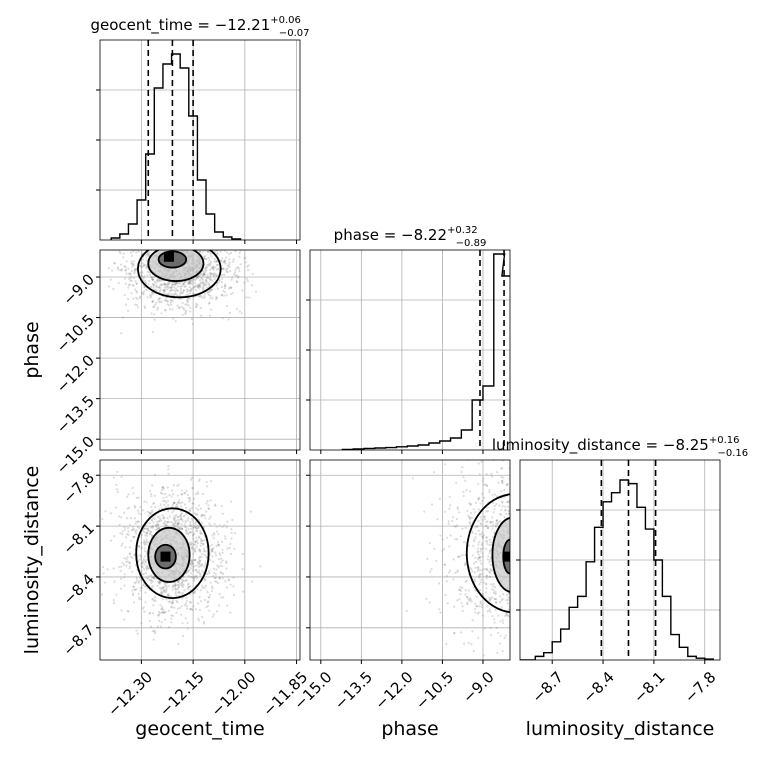  What do you see at coordinates (471, 243) in the screenshot?
I see `title-subscript: −0.89` at bounding box center [471, 243].